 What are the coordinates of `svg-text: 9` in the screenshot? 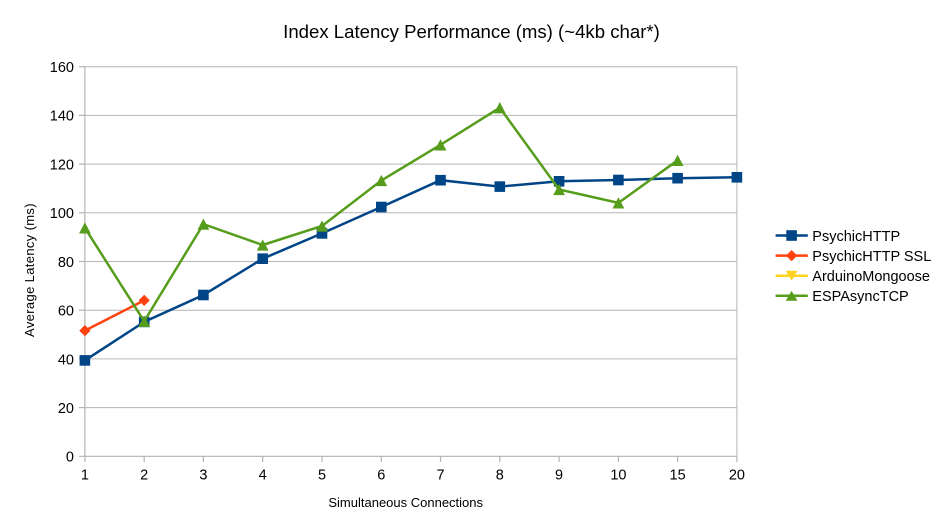 It's located at (559, 476).